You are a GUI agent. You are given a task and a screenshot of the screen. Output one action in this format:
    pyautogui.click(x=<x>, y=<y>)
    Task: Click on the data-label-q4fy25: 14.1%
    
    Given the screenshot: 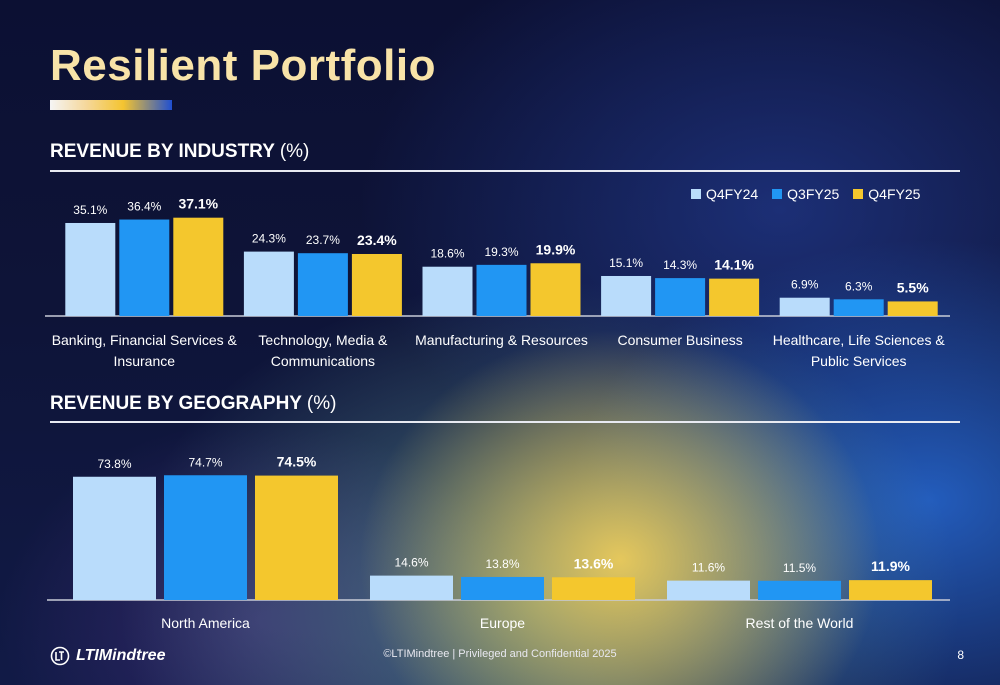 What is the action you would take?
    pyautogui.click(x=734, y=265)
    